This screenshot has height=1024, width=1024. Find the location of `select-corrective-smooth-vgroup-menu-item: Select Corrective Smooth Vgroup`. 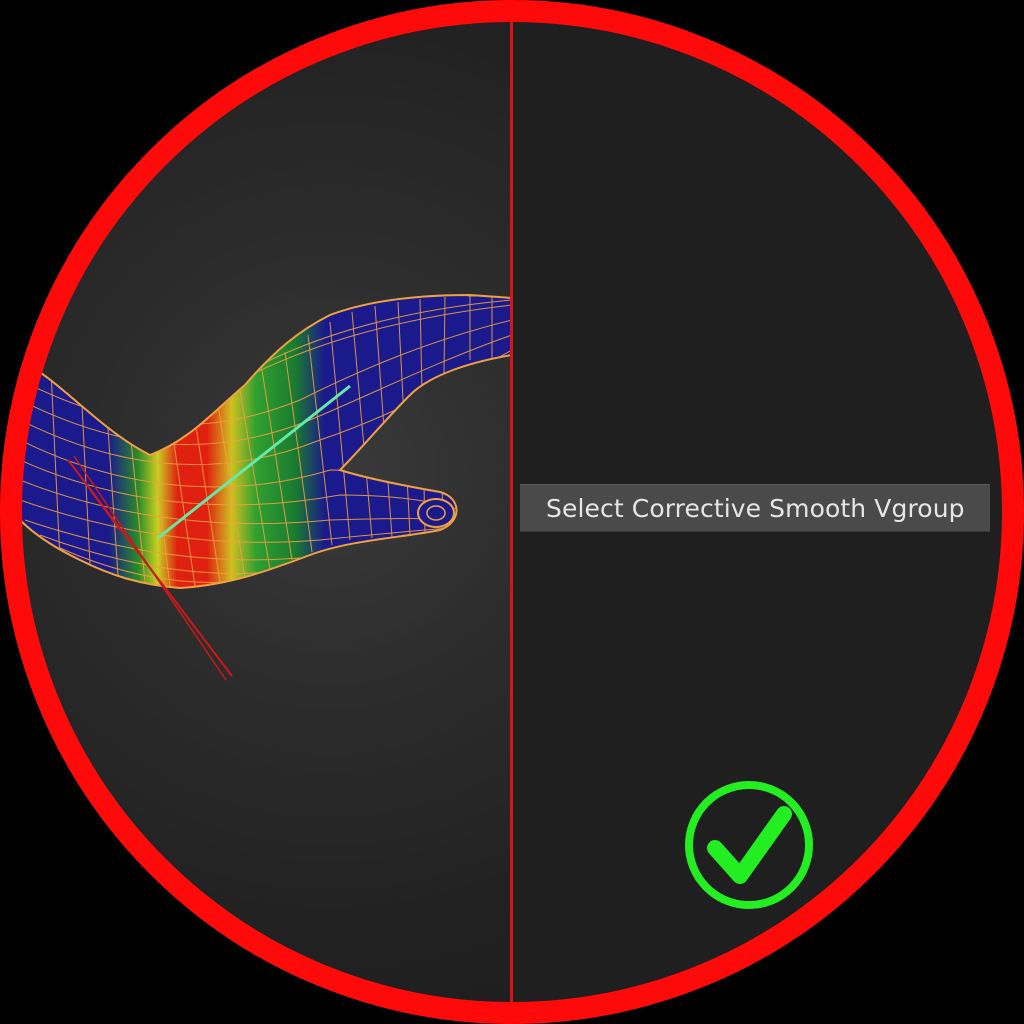

select-corrective-smooth-vgroup-menu-item: Select Corrective Smooth Vgroup is located at coordinates (755, 508).